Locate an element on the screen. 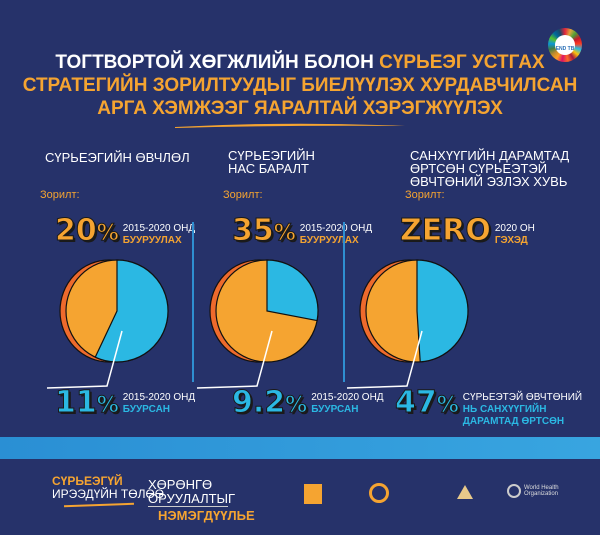 The height and width of the screenshot is (535, 600). partner-logo is located at coordinates (465, 492).